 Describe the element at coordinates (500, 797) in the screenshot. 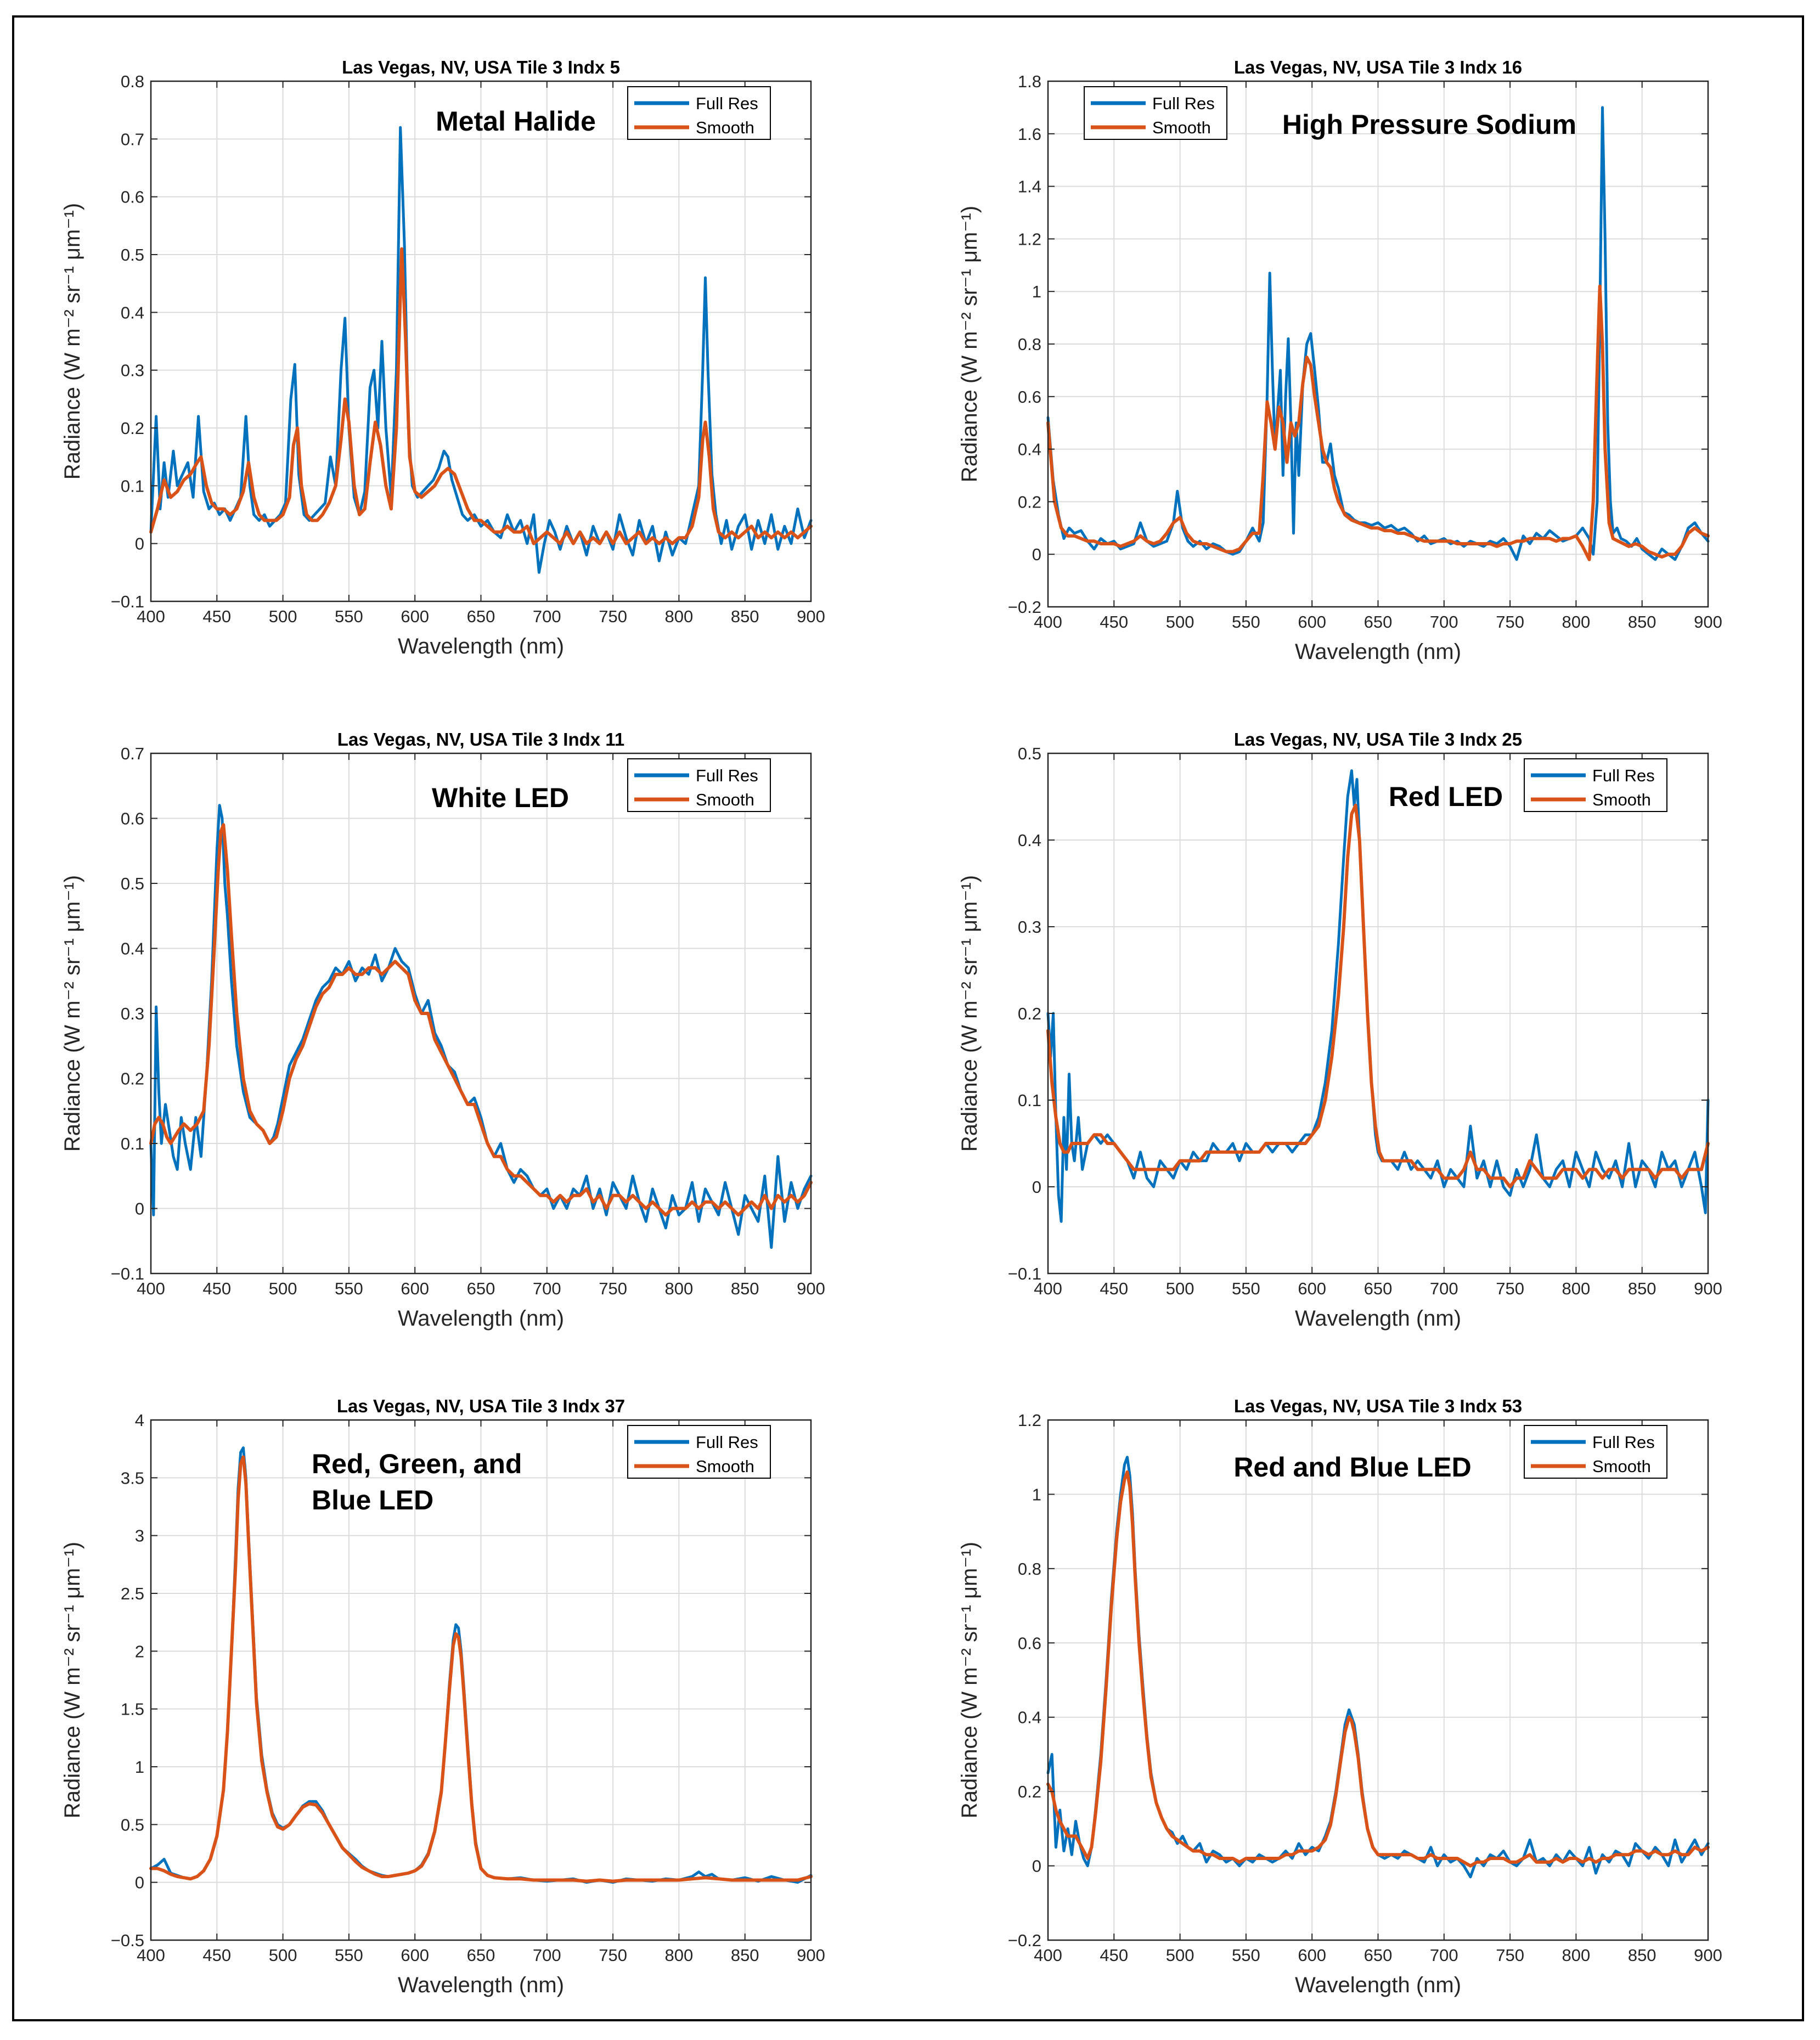

I see `lamp-type-annotation: White LED` at that location.